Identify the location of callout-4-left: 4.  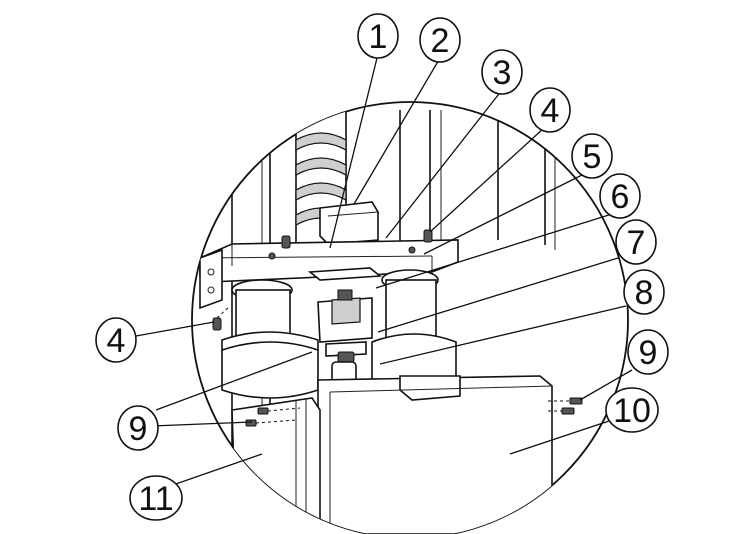
(116, 340).